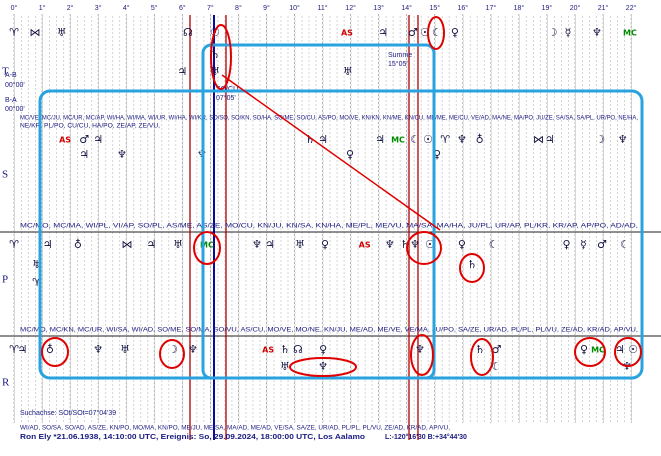  What do you see at coordinates (11, 75) in the screenshot?
I see `ab-label: A-B` at bounding box center [11, 75].